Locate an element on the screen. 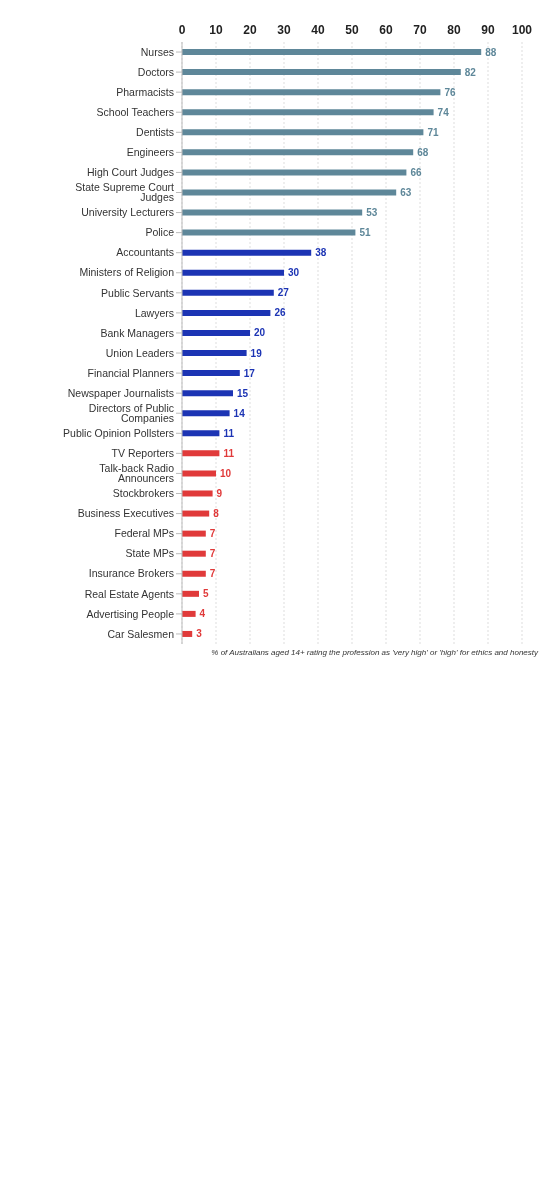 This screenshot has width=554, height=1199. data-label: 26 is located at coordinates (280, 313).